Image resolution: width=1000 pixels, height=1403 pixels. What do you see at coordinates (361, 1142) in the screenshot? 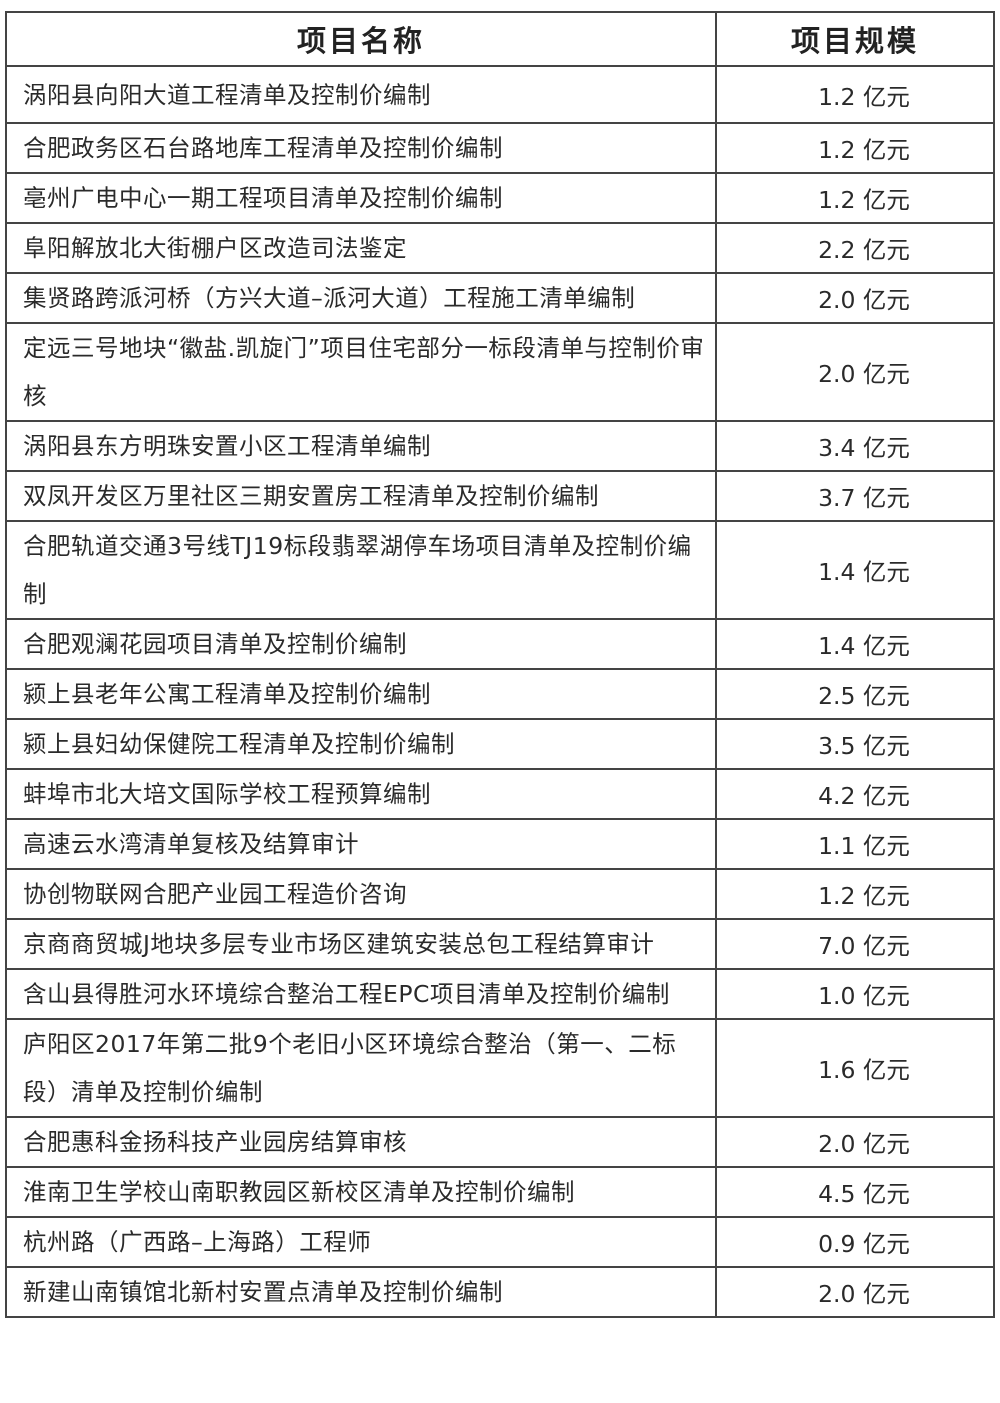
I see `project-name-cell: 合肥惠科金扬科技产业园房结算审核` at bounding box center [361, 1142].